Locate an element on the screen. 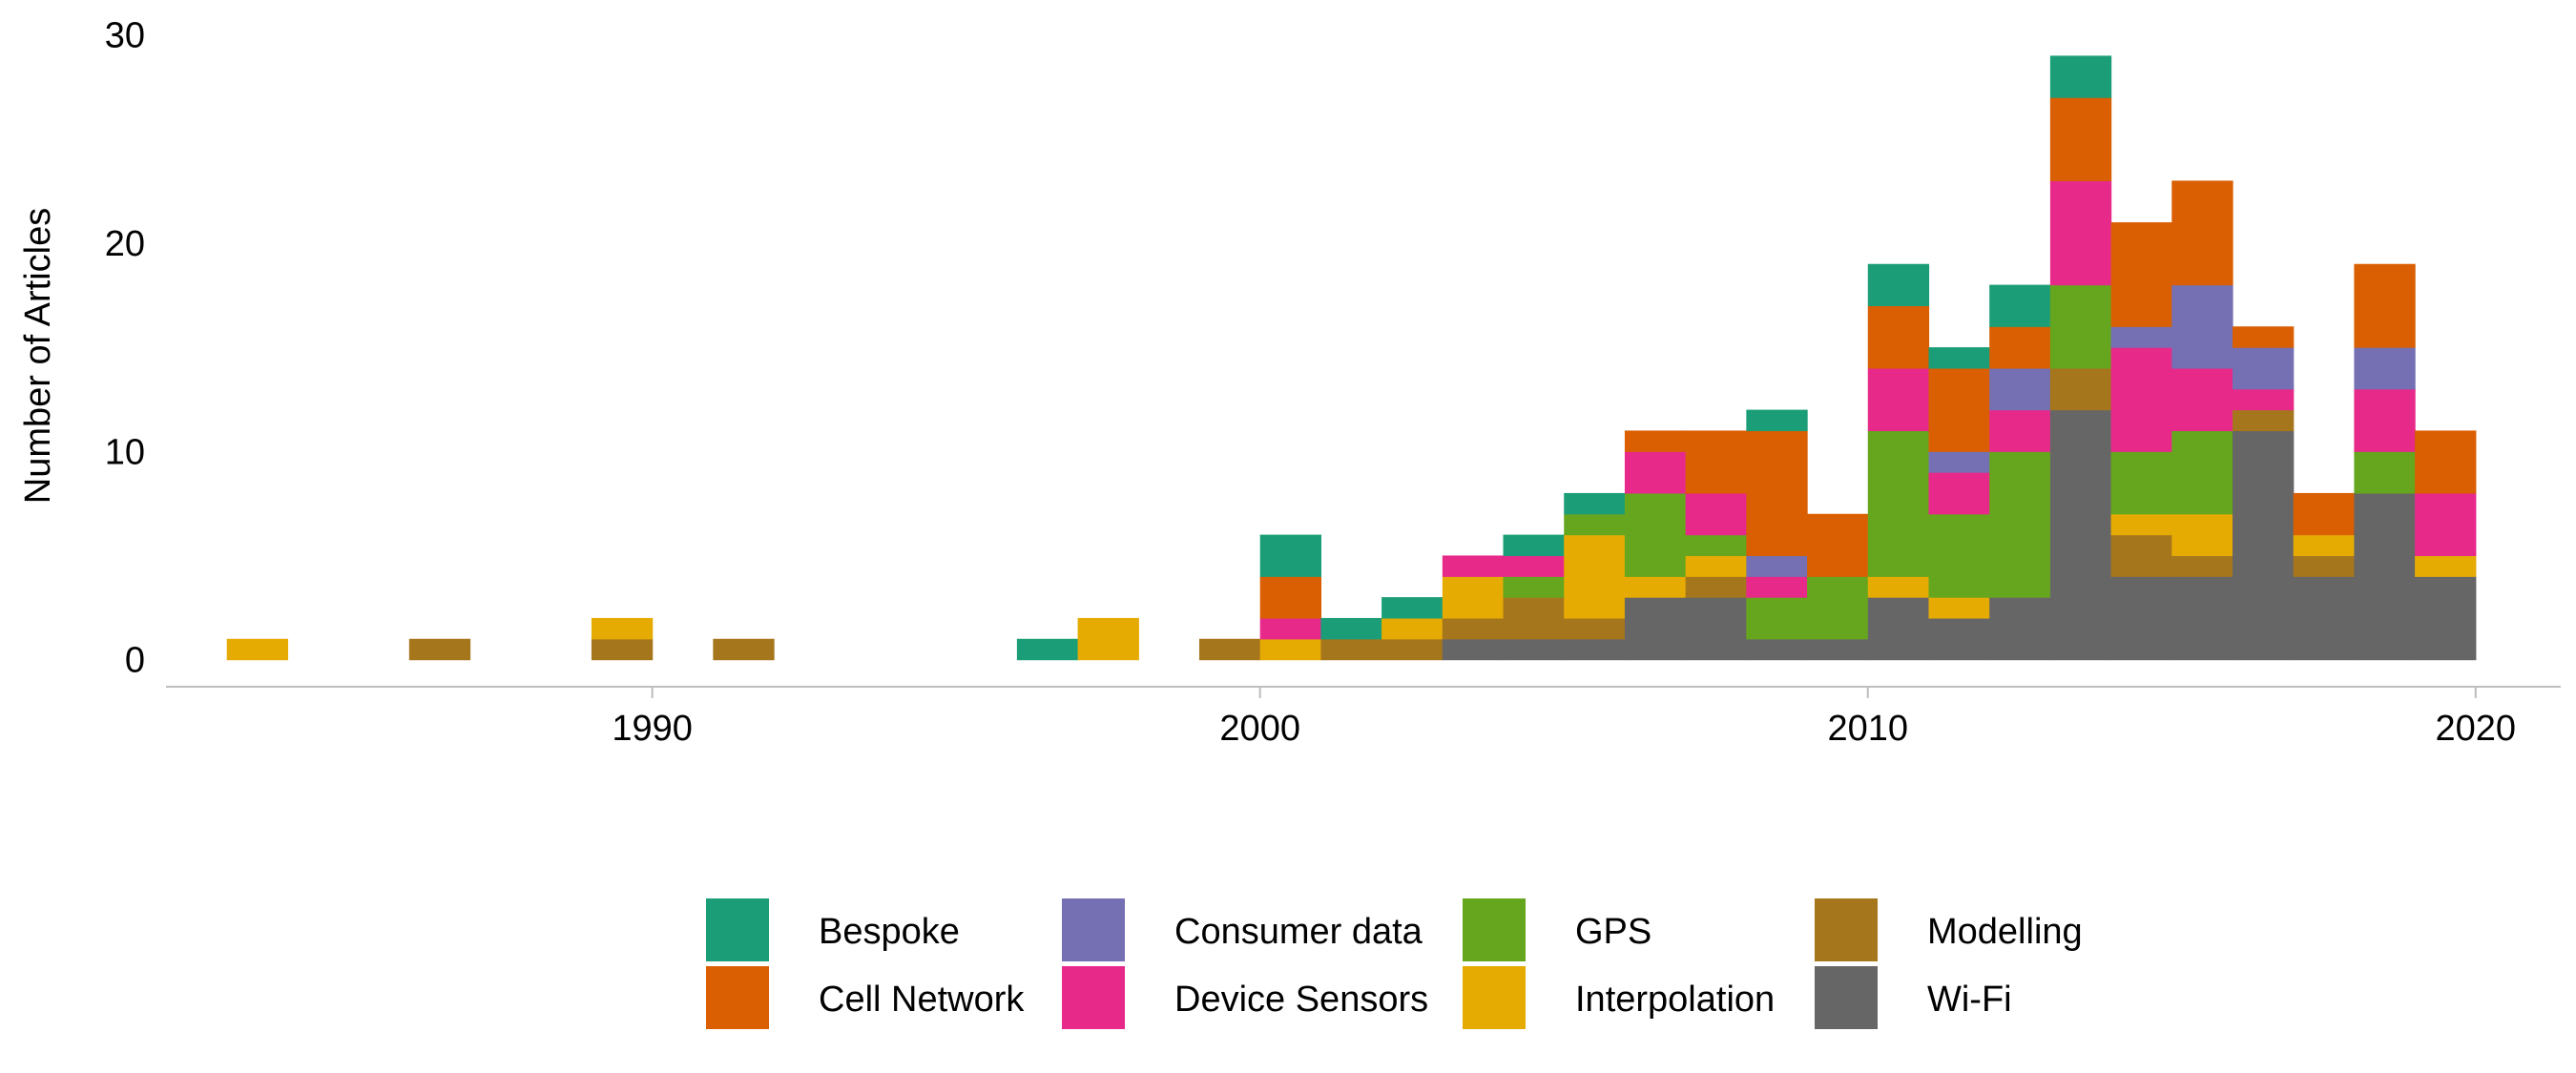 Image resolution: width=2576 pixels, height=1073 pixels. bar-segment-consumer-data-2012.5 is located at coordinates (2020, 389).